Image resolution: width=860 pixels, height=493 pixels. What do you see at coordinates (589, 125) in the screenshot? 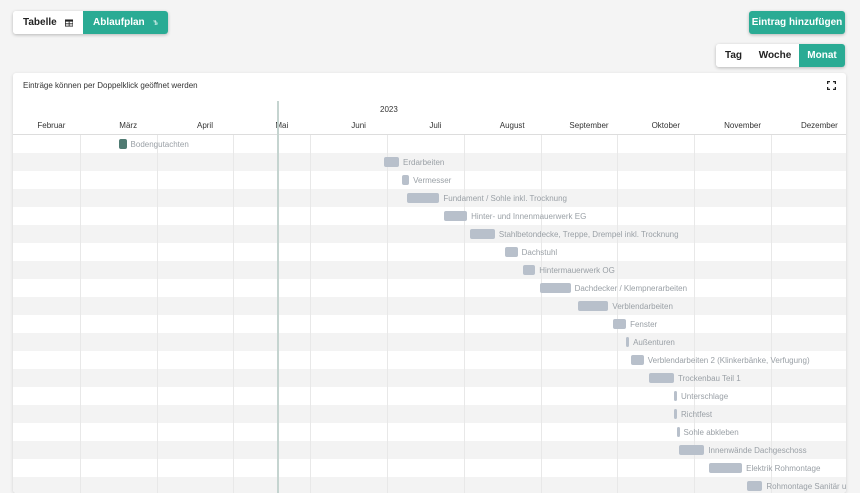
I see `month-label: September` at bounding box center [589, 125].